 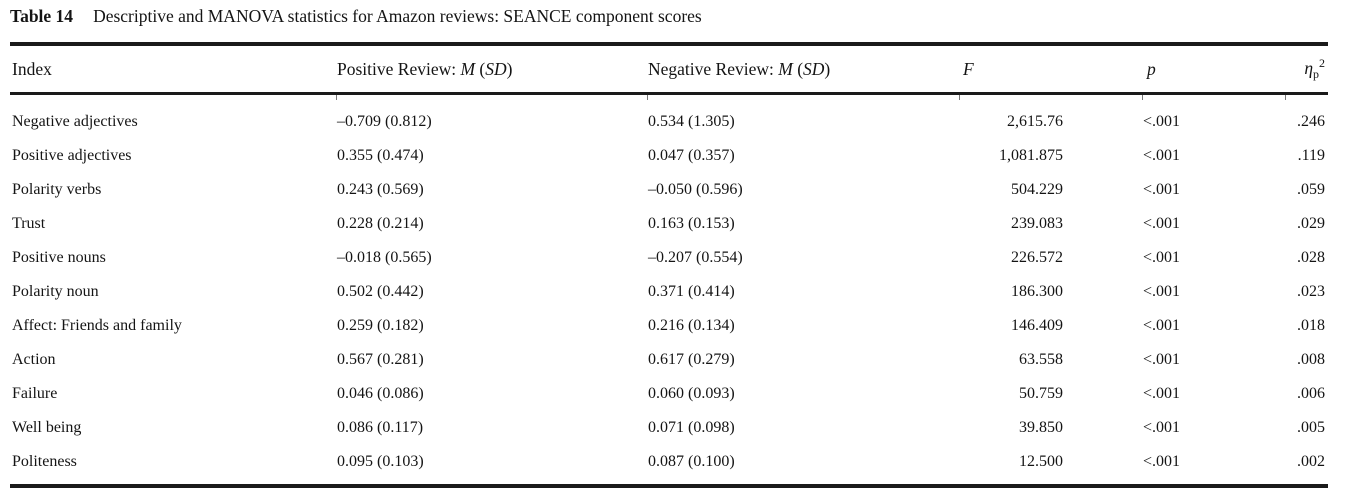 I want to click on cell-index: Polarity verbs, so click(x=57, y=189).